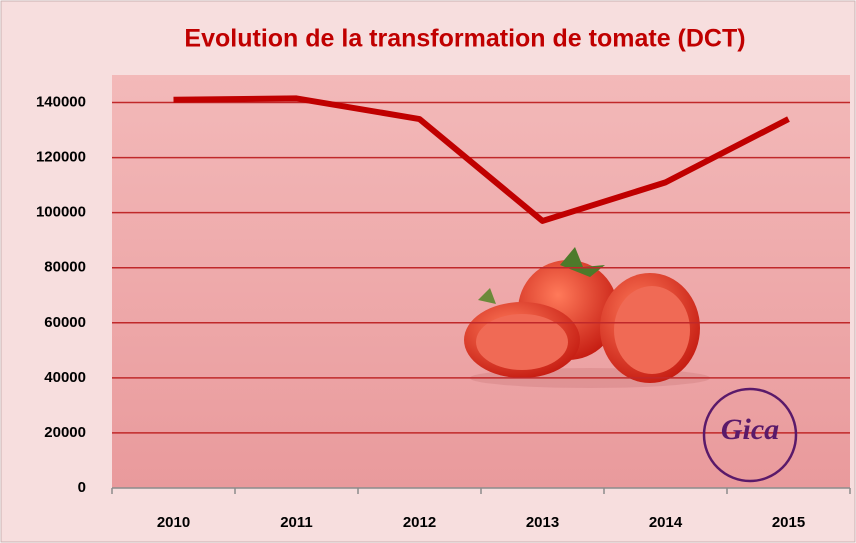  What do you see at coordinates (82, 487) in the screenshot?
I see `y-tick-label: 0` at bounding box center [82, 487].